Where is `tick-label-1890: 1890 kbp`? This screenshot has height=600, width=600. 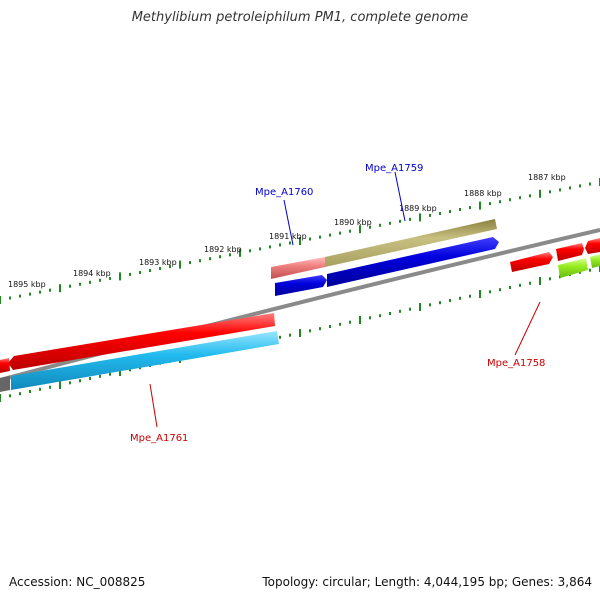
tick-label-1890: 1890 kbp is located at coordinates (353, 222).